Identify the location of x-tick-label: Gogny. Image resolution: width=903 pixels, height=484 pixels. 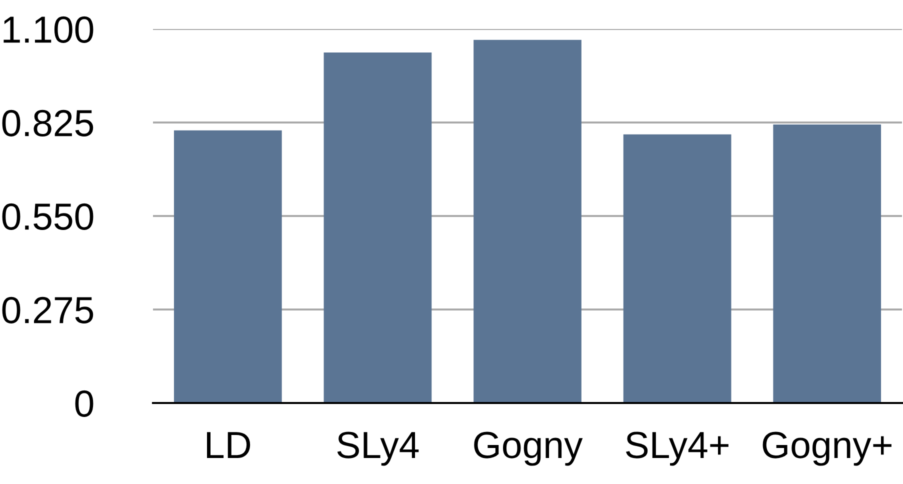
(528, 449).